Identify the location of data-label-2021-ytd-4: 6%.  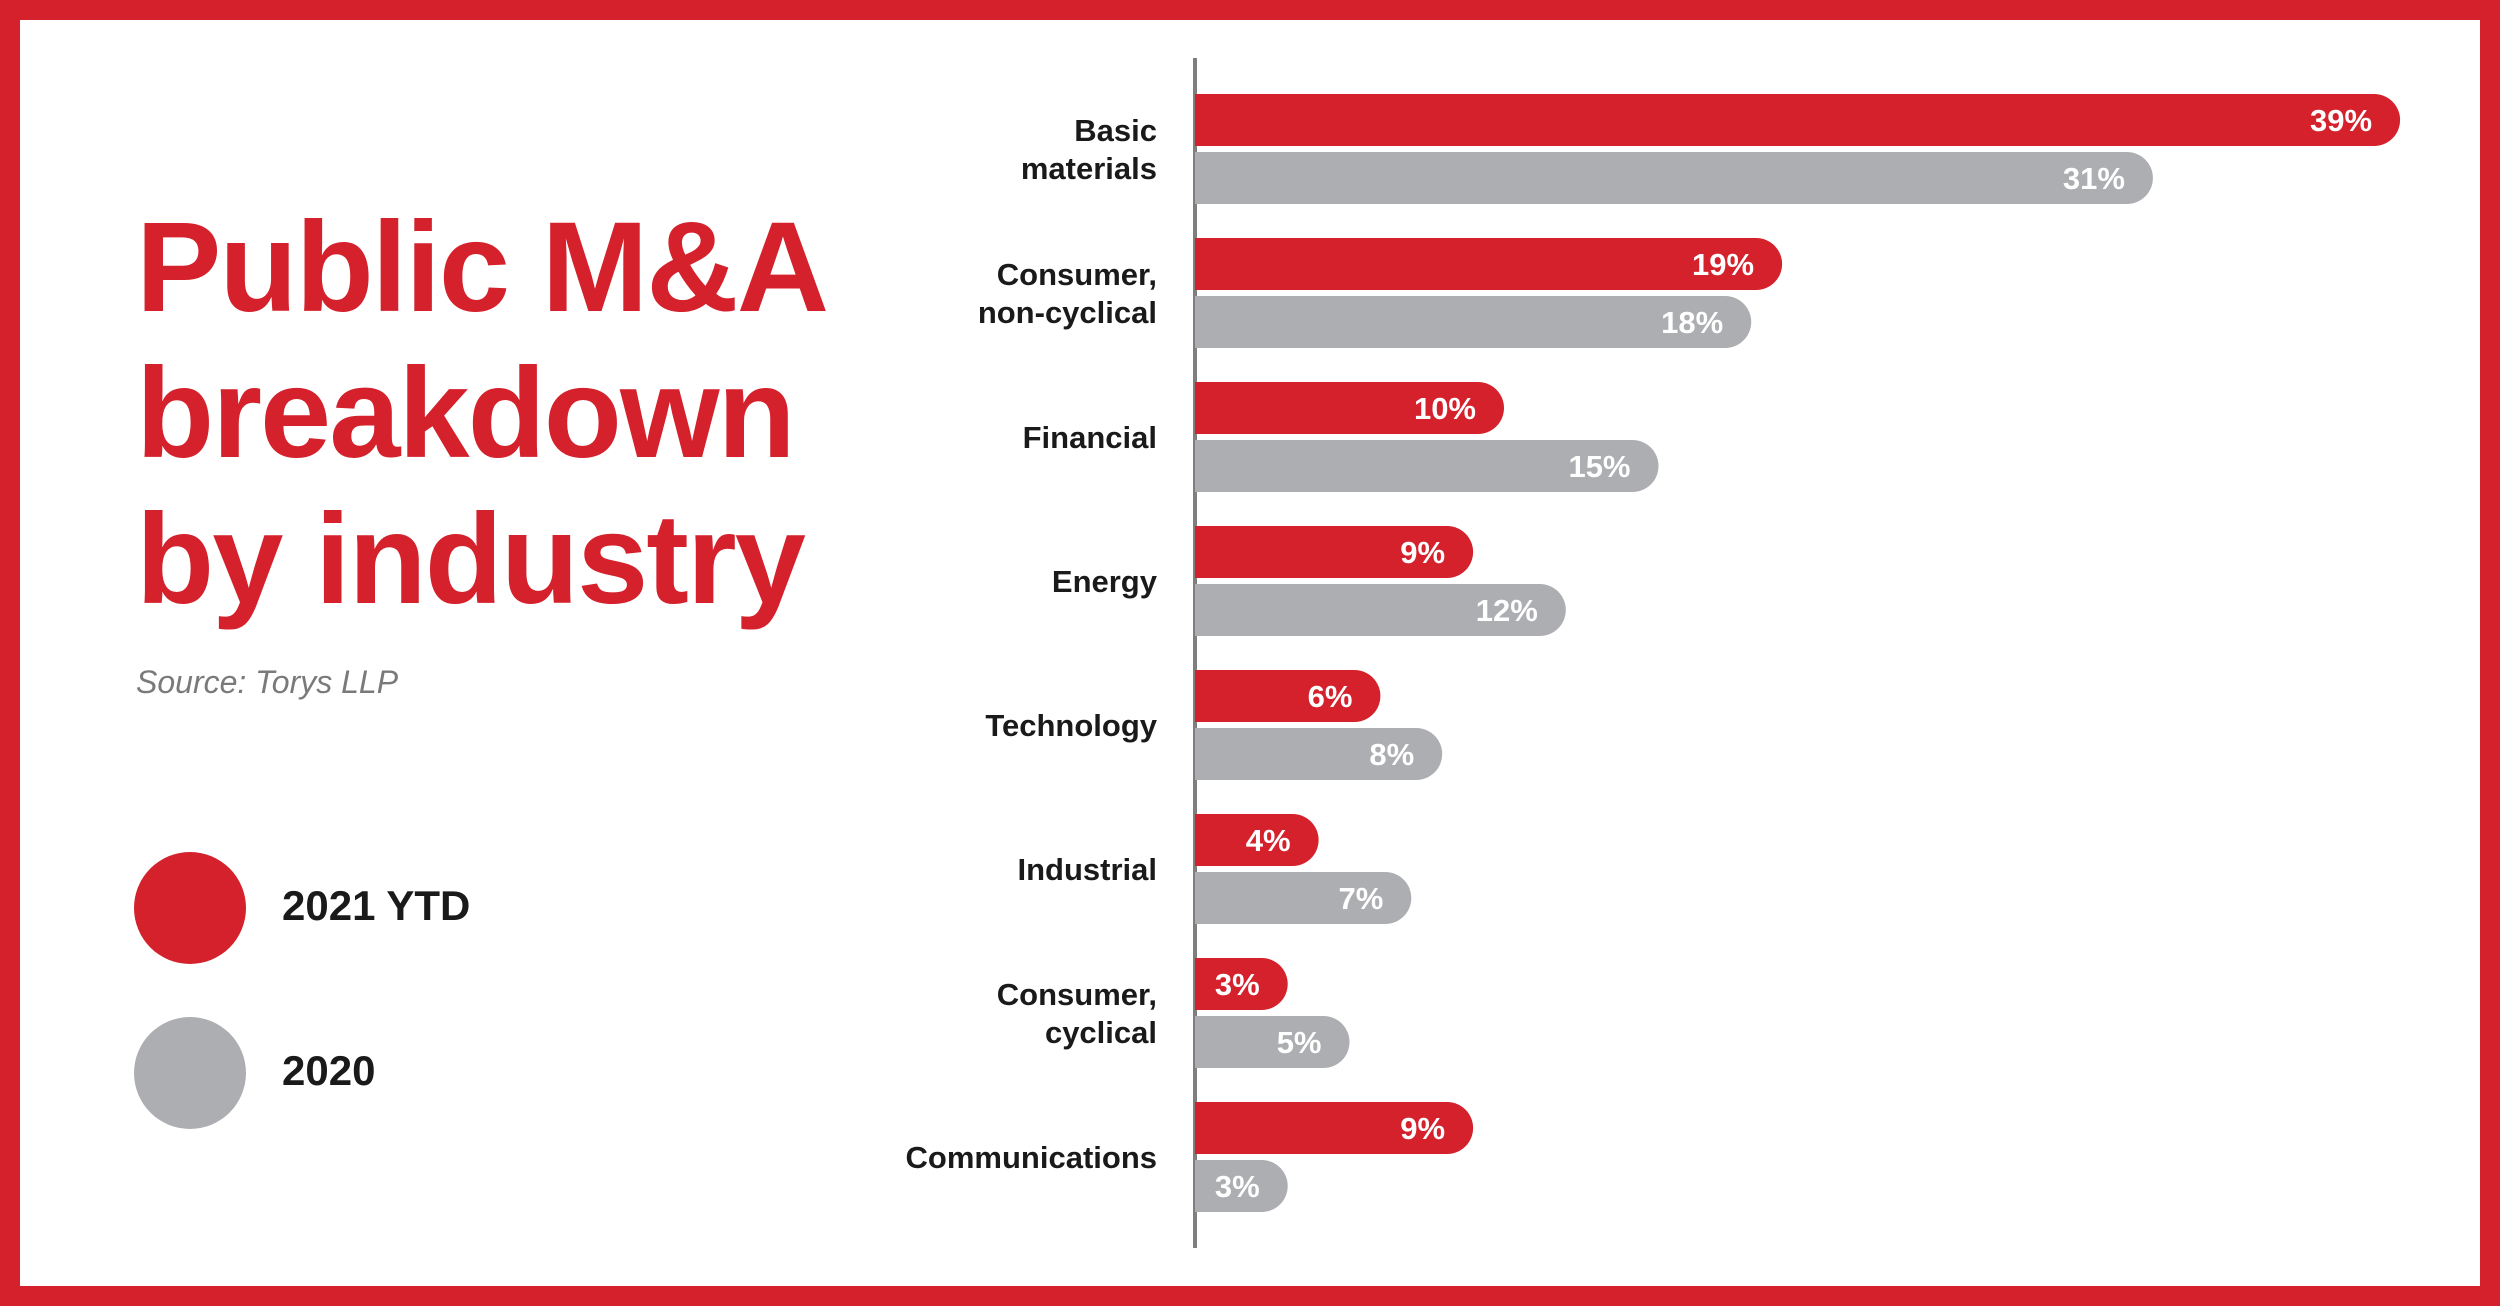
(1330, 696).